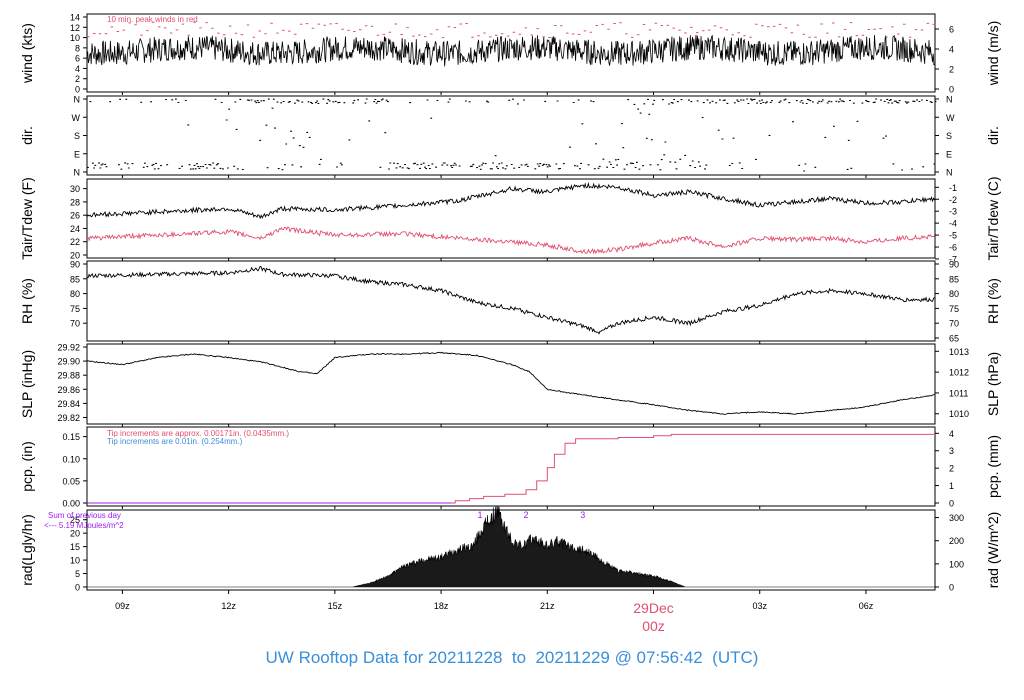 Image resolution: width=1024 pixels, height=700 pixels. I want to click on y-tick-label-pressure: 29.92, so click(68, 348).